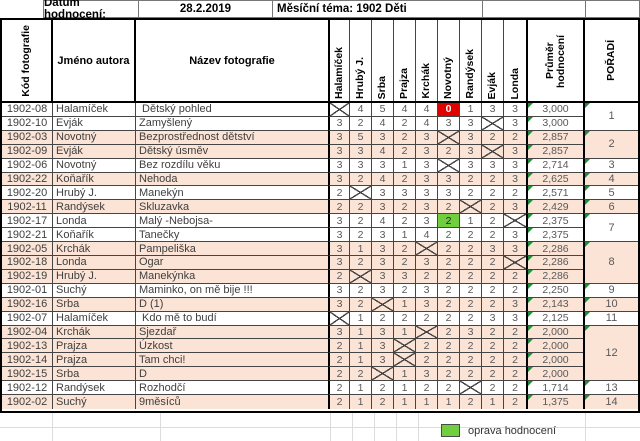  I want to click on cell-title: Sjezdař, so click(232, 332).